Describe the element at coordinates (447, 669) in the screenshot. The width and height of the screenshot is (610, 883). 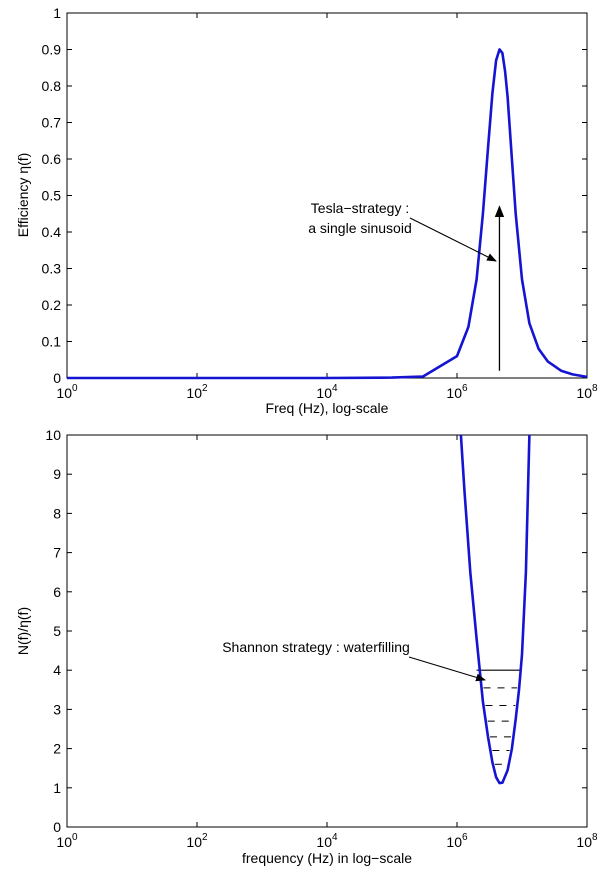
I see `shannon-annotation-arrow` at that location.